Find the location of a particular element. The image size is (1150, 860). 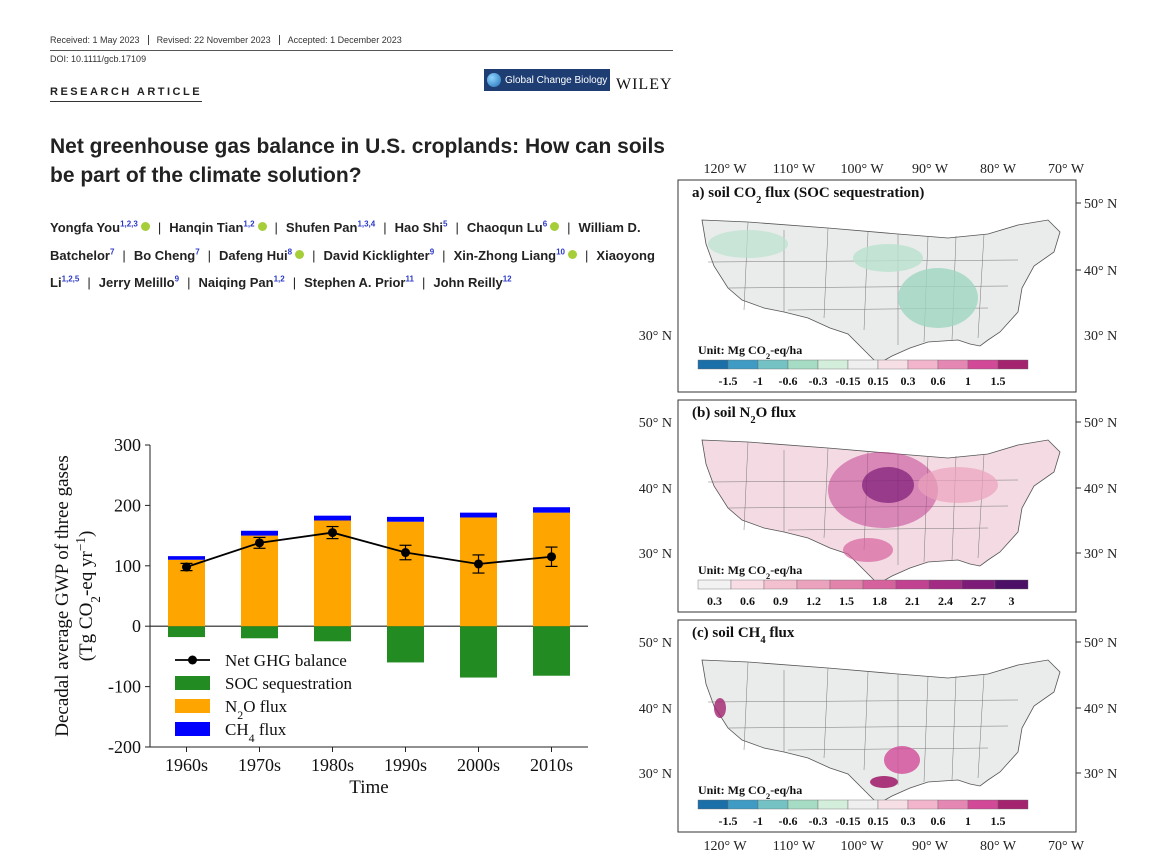

journal-logo: Global Change Biology is located at coordinates (547, 80).